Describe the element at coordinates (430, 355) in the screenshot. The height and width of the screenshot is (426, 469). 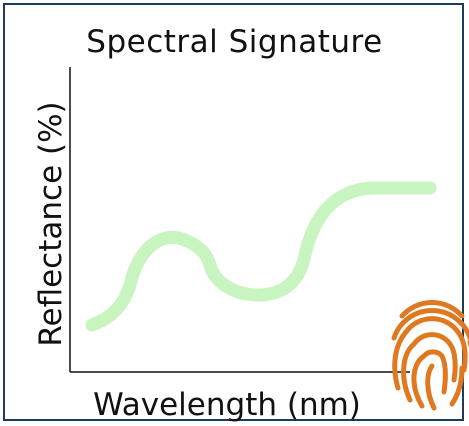
I see `fingerprint-icon` at that location.